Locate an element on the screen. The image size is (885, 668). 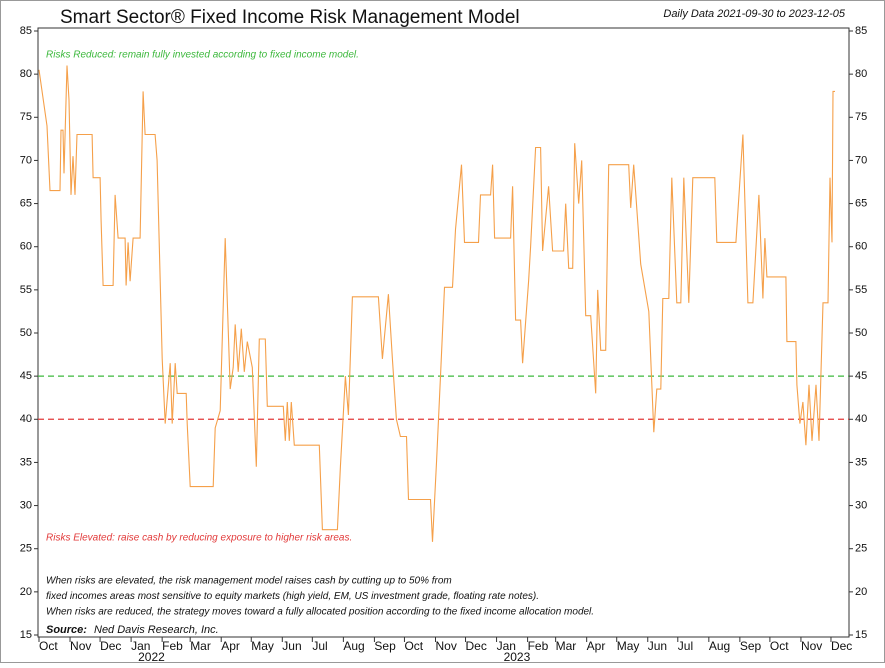
year-label: 2023 is located at coordinates (517, 656).